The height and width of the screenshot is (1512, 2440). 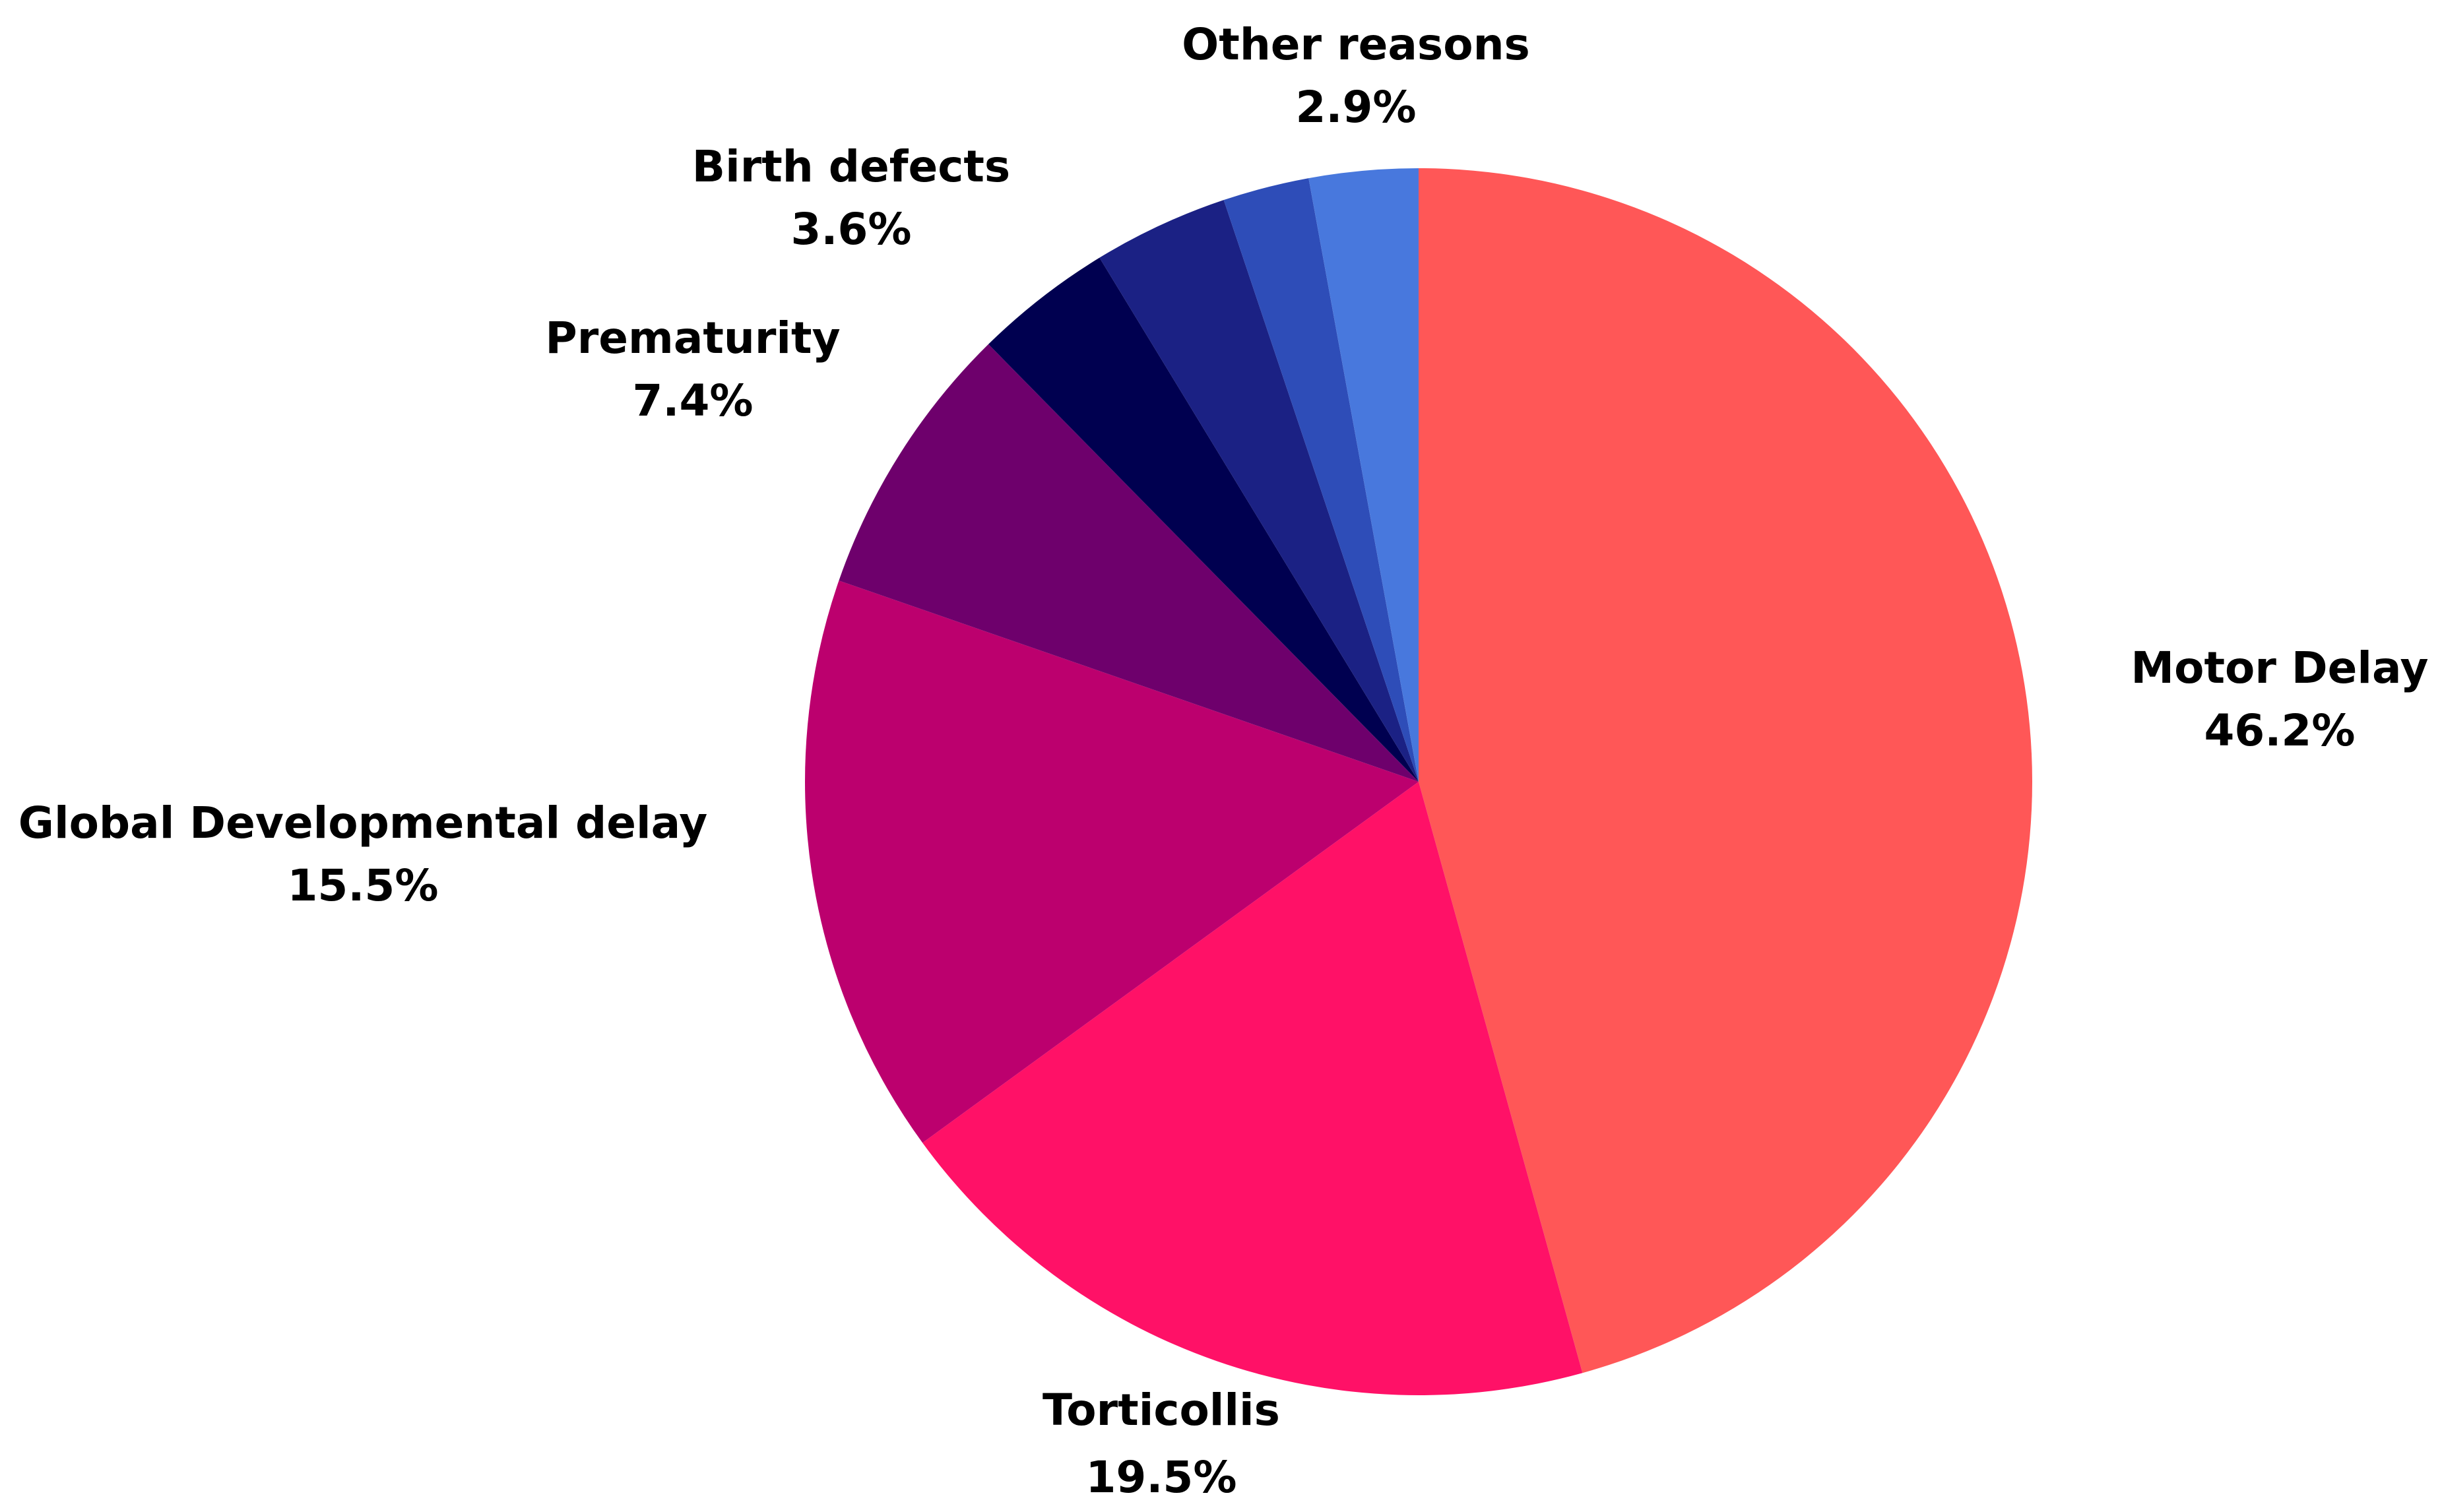 What do you see at coordinates (1161, 1410) in the screenshot?
I see `label-torticollis: Torticollis` at bounding box center [1161, 1410].